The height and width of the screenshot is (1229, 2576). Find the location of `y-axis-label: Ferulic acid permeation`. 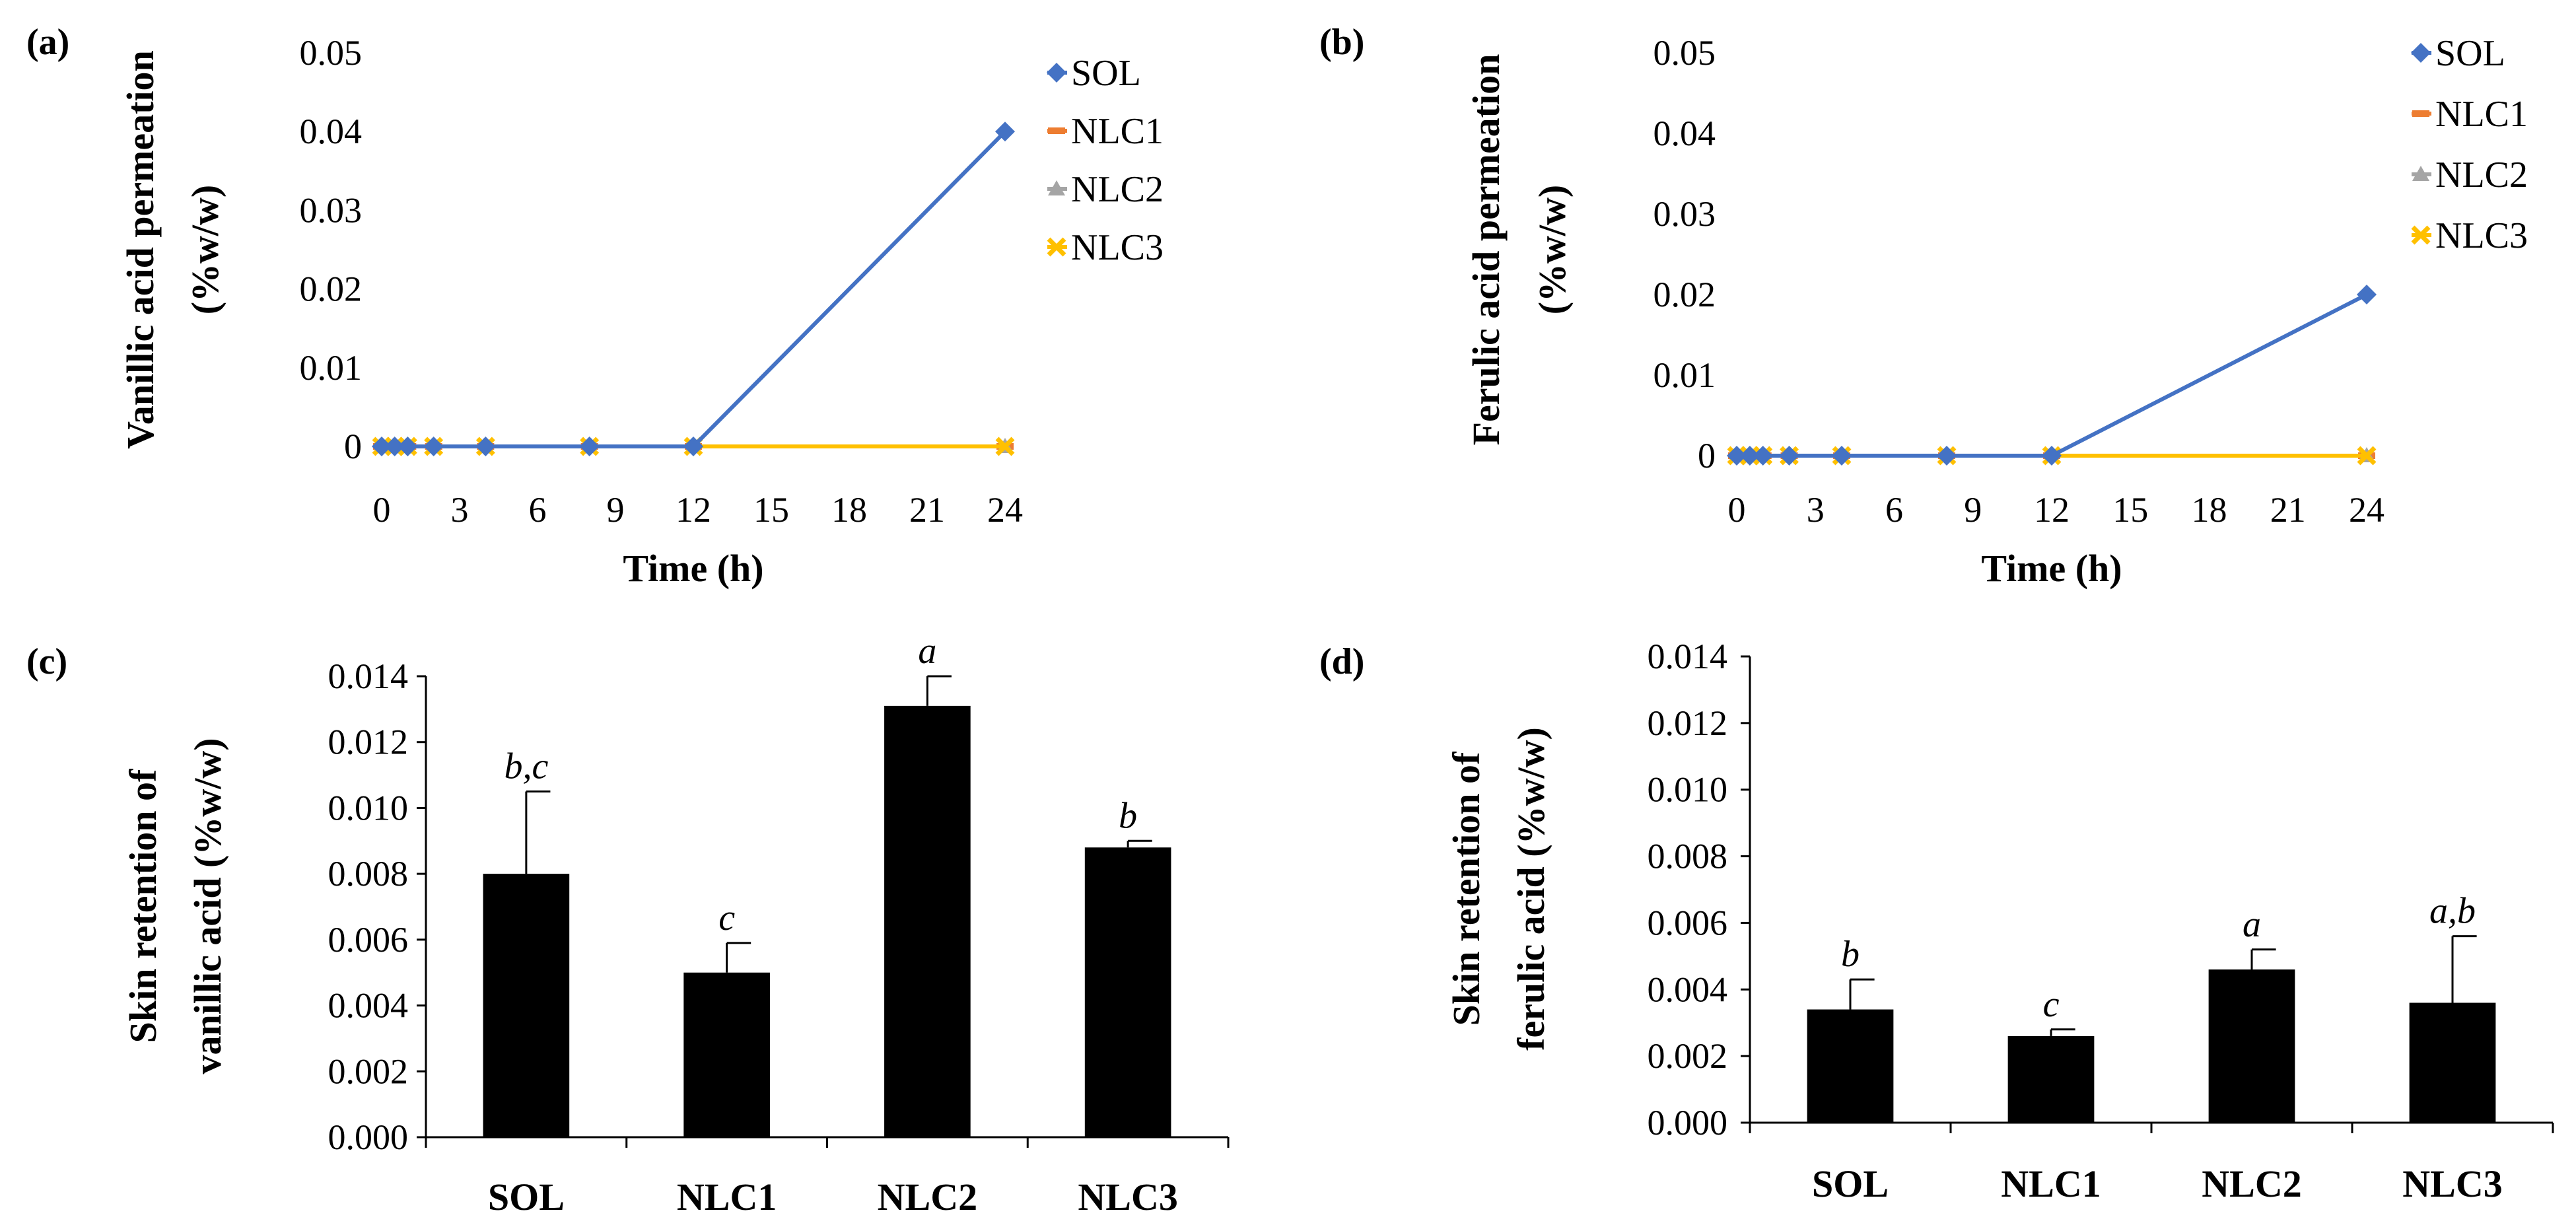

y-axis-label: Ferulic acid permeation is located at coordinates (1486, 250).